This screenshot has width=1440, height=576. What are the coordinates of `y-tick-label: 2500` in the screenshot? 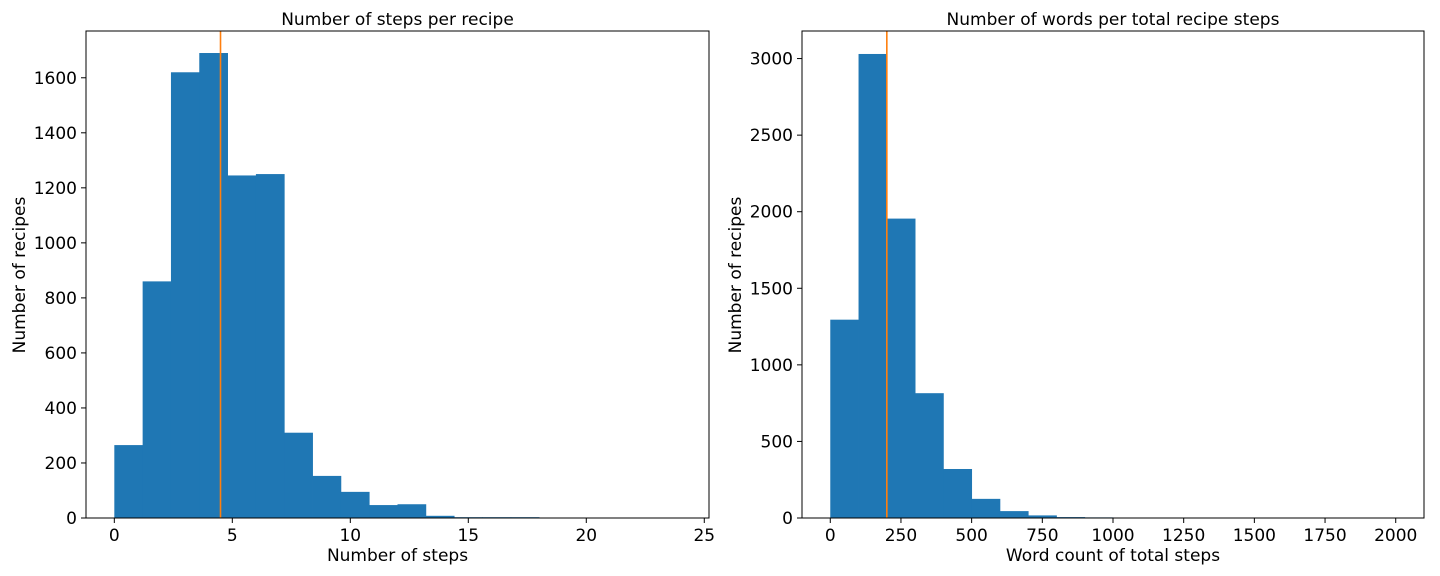 It's located at (771, 136).